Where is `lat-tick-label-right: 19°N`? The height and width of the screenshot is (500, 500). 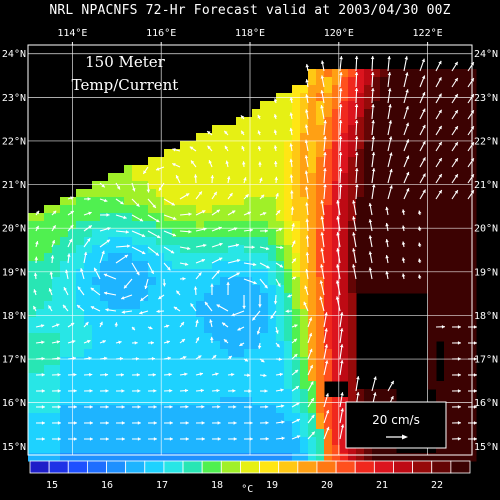 lat-tick-label-right: 19°N is located at coordinates (486, 272).